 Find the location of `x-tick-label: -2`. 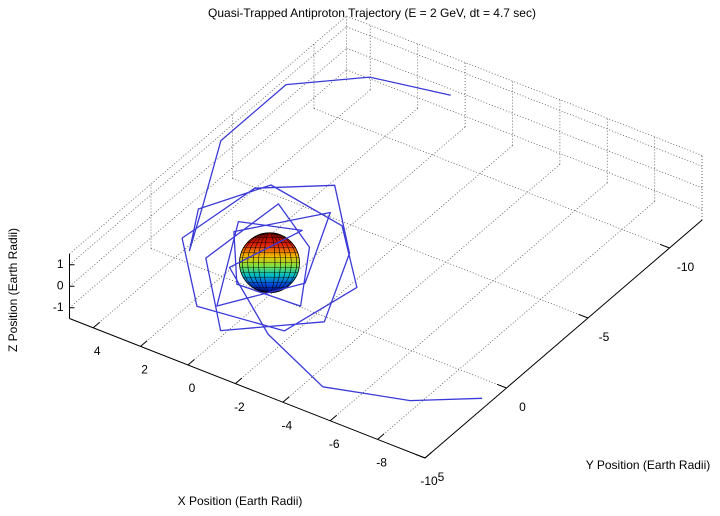

x-tick-label: -2 is located at coordinates (239, 407).